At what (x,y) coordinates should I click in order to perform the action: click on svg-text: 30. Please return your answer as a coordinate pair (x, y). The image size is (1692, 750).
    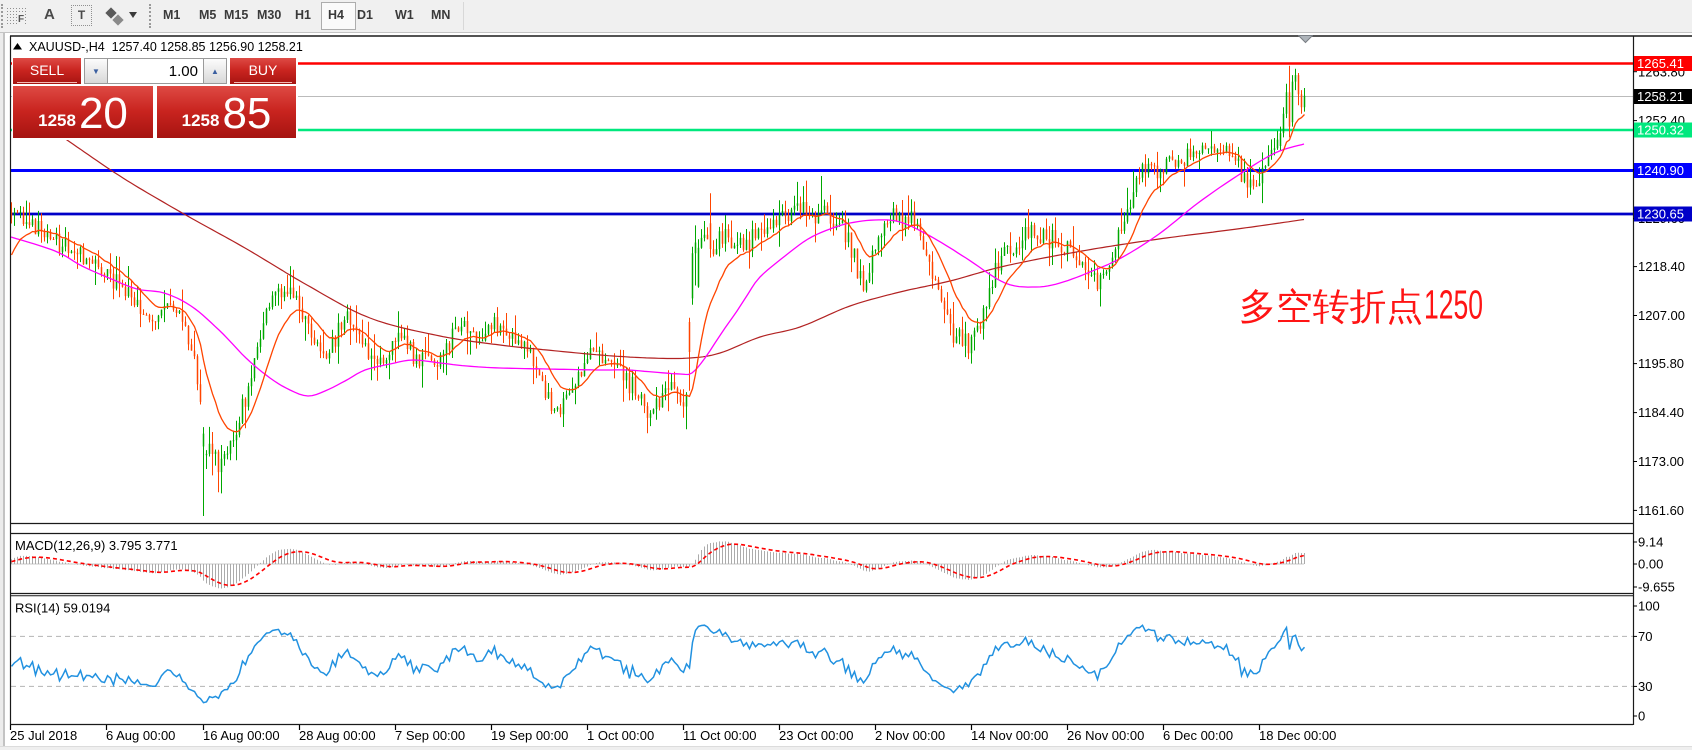
    Looking at the image, I should click on (1645, 686).